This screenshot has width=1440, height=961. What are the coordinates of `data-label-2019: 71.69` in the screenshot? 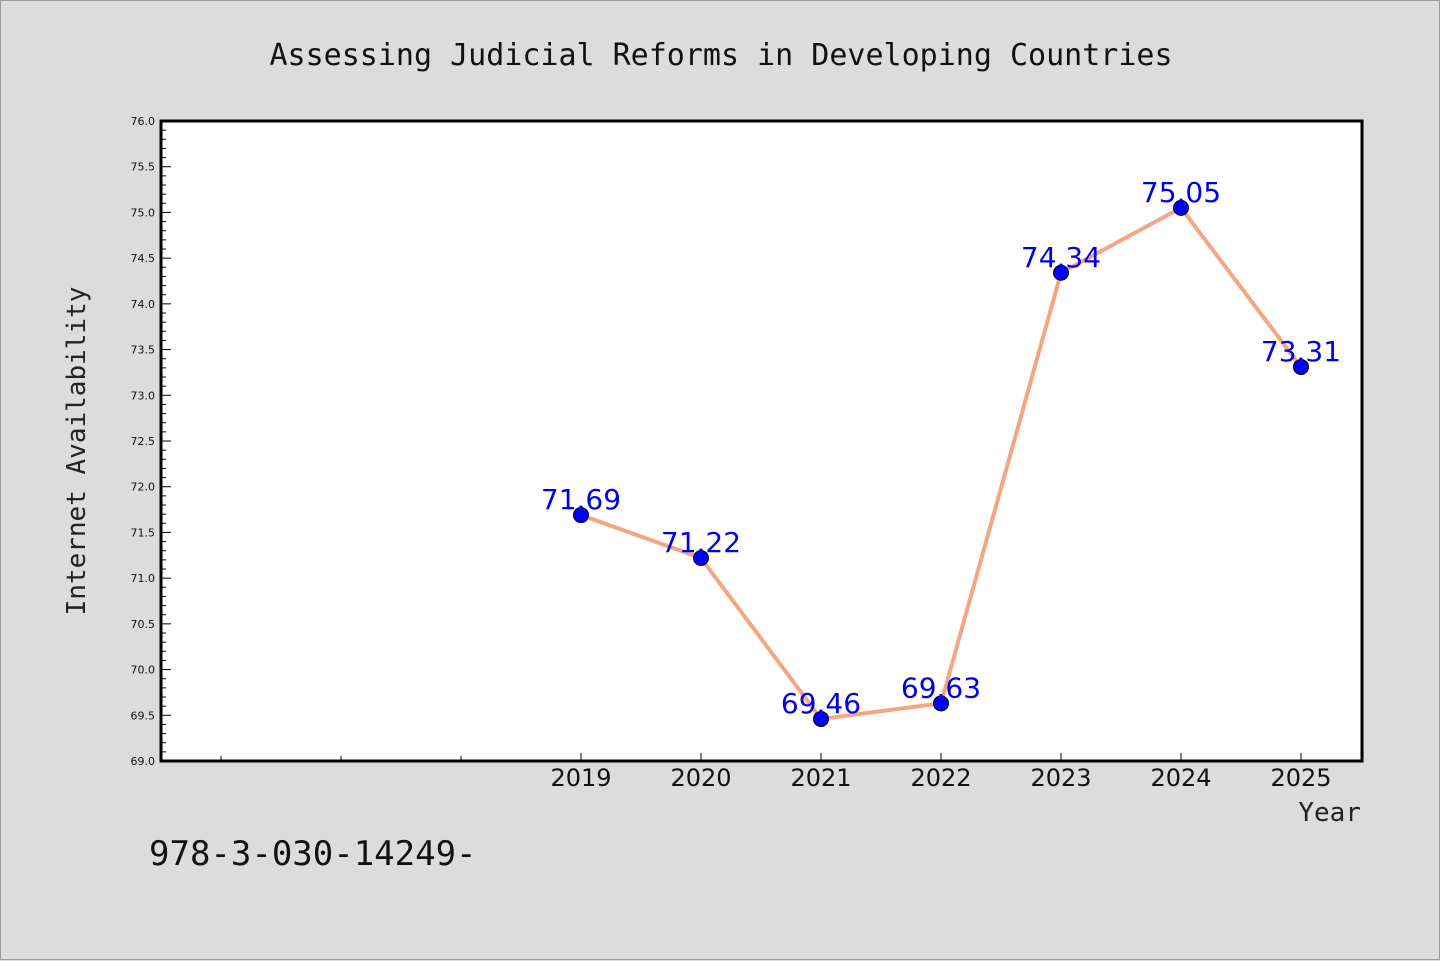 It's located at (581, 499).